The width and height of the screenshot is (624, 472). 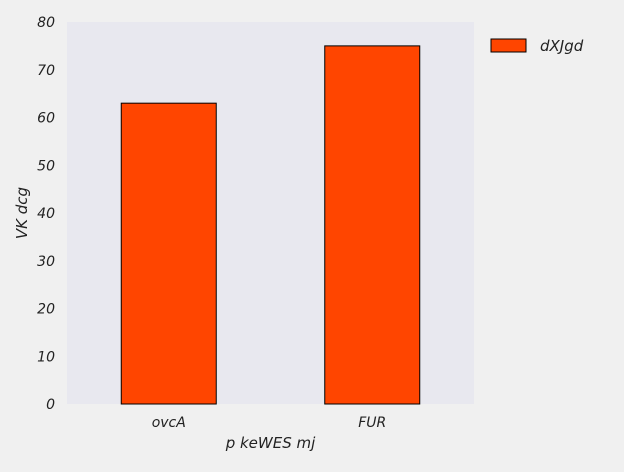 What do you see at coordinates (46, 71) in the screenshot?
I see `y-tick-label: 70` at bounding box center [46, 71].